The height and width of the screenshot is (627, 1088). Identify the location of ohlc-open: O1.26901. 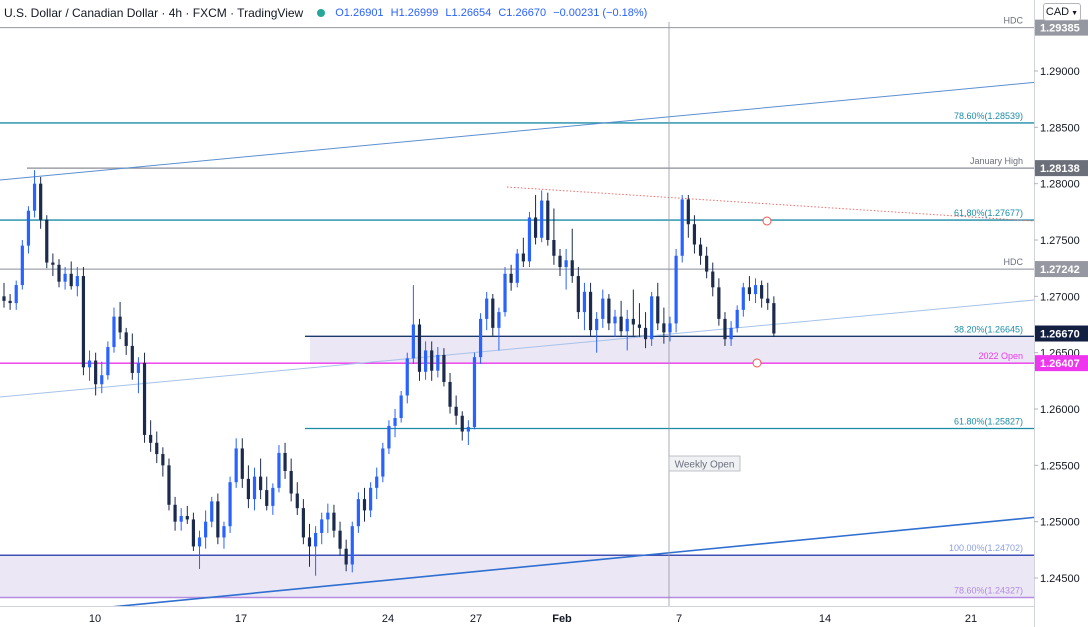
(359, 13).